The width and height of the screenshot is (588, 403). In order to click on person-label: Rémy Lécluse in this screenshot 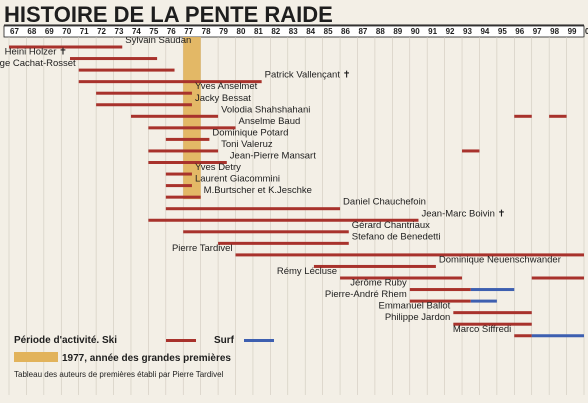, I will do `click(307, 271)`.